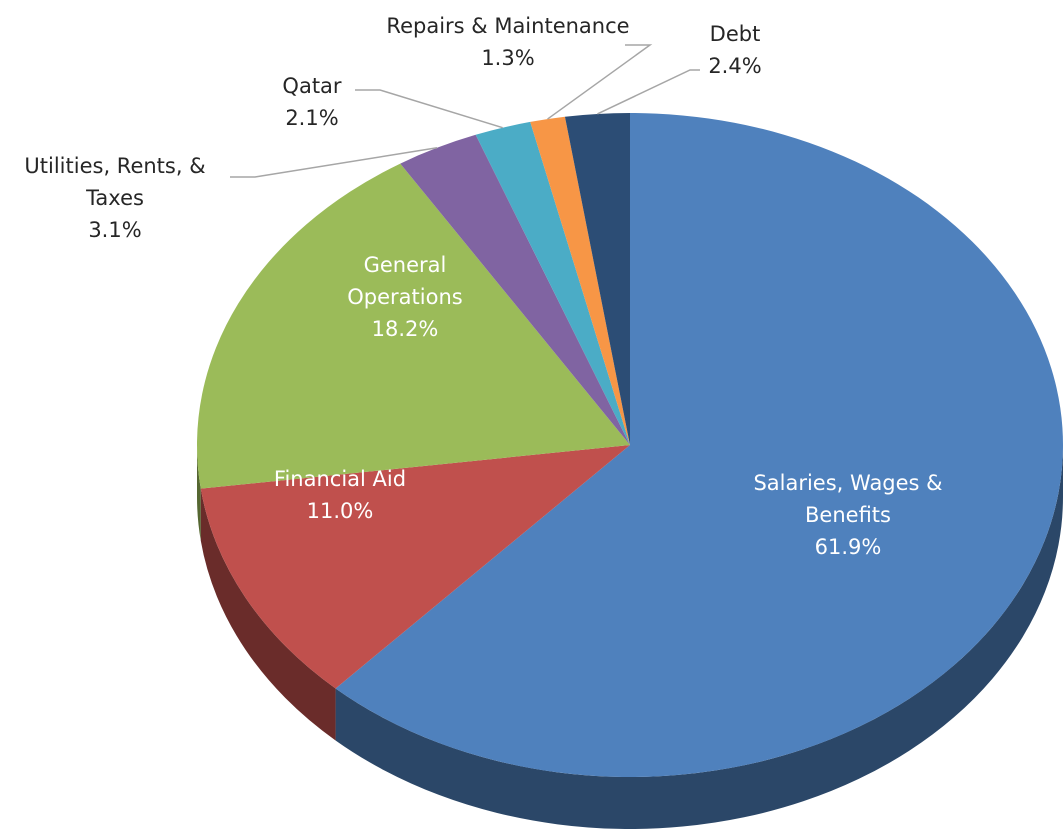  I want to click on value-label: 2.1%, so click(311, 118).